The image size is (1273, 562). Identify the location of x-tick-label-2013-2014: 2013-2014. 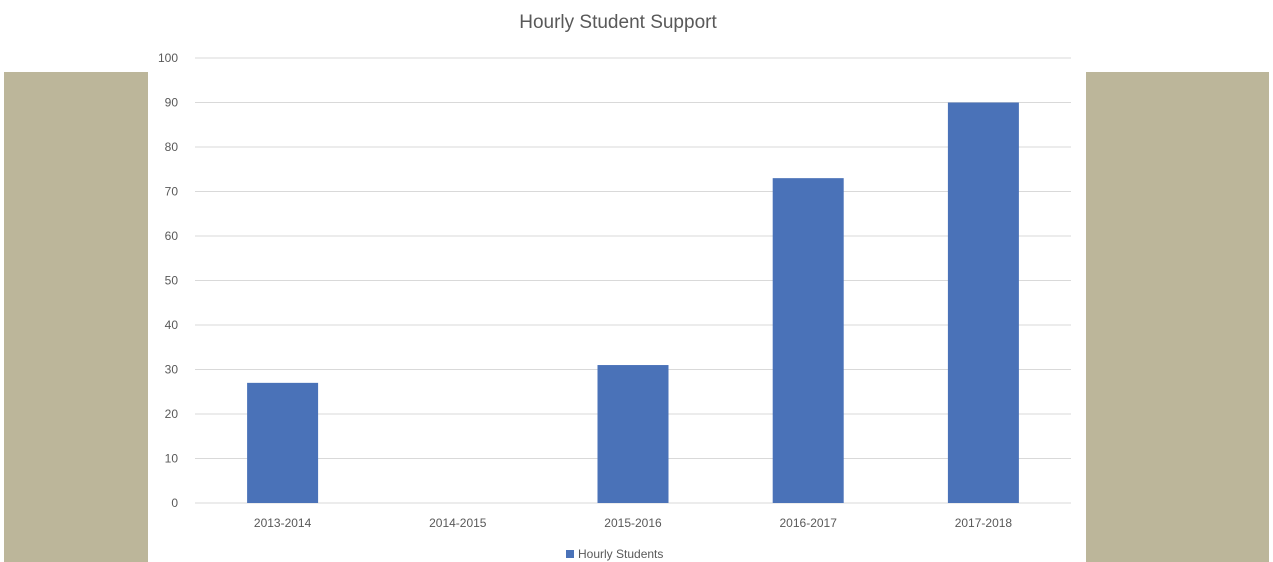
(283, 523).